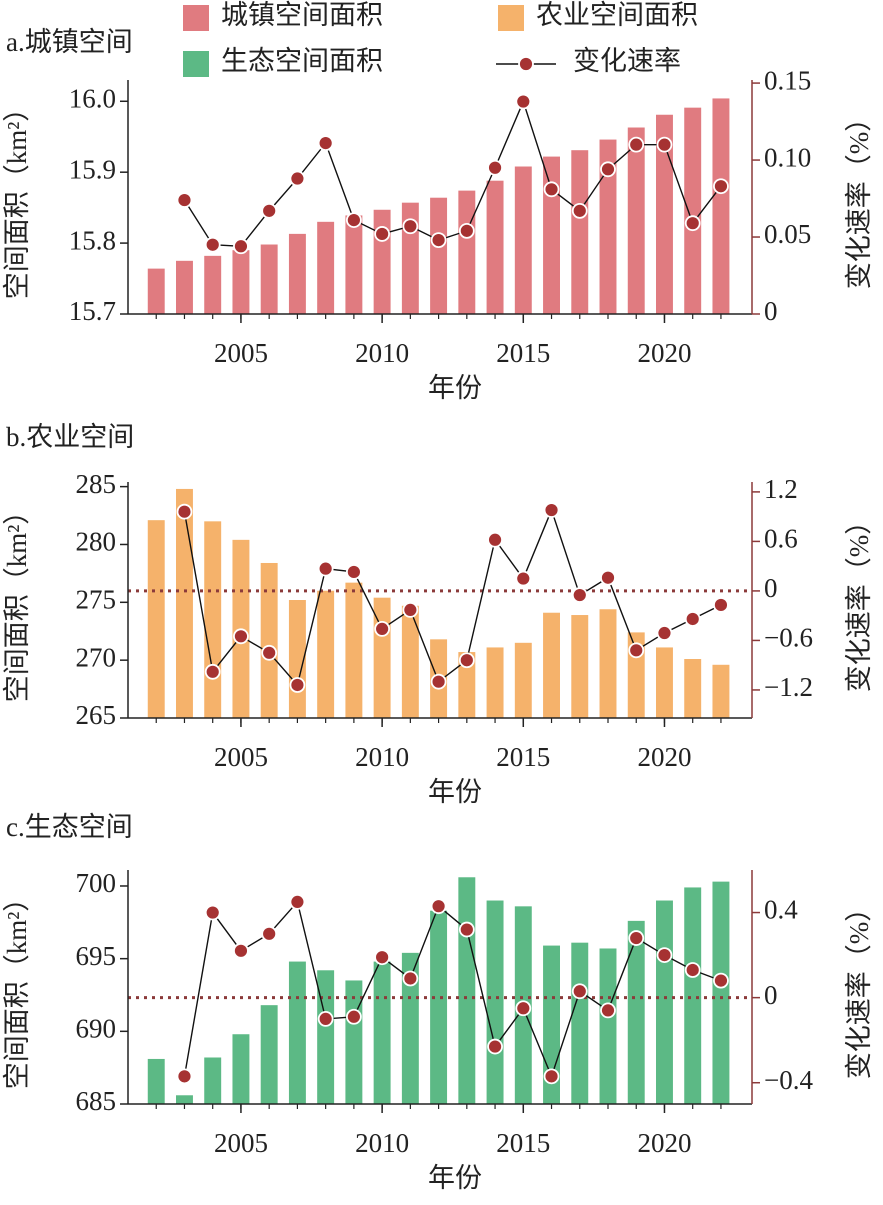 The width and height of the screenshot is (883, 1205). I want to click on y-tick-label: 265, so click(96, 715).